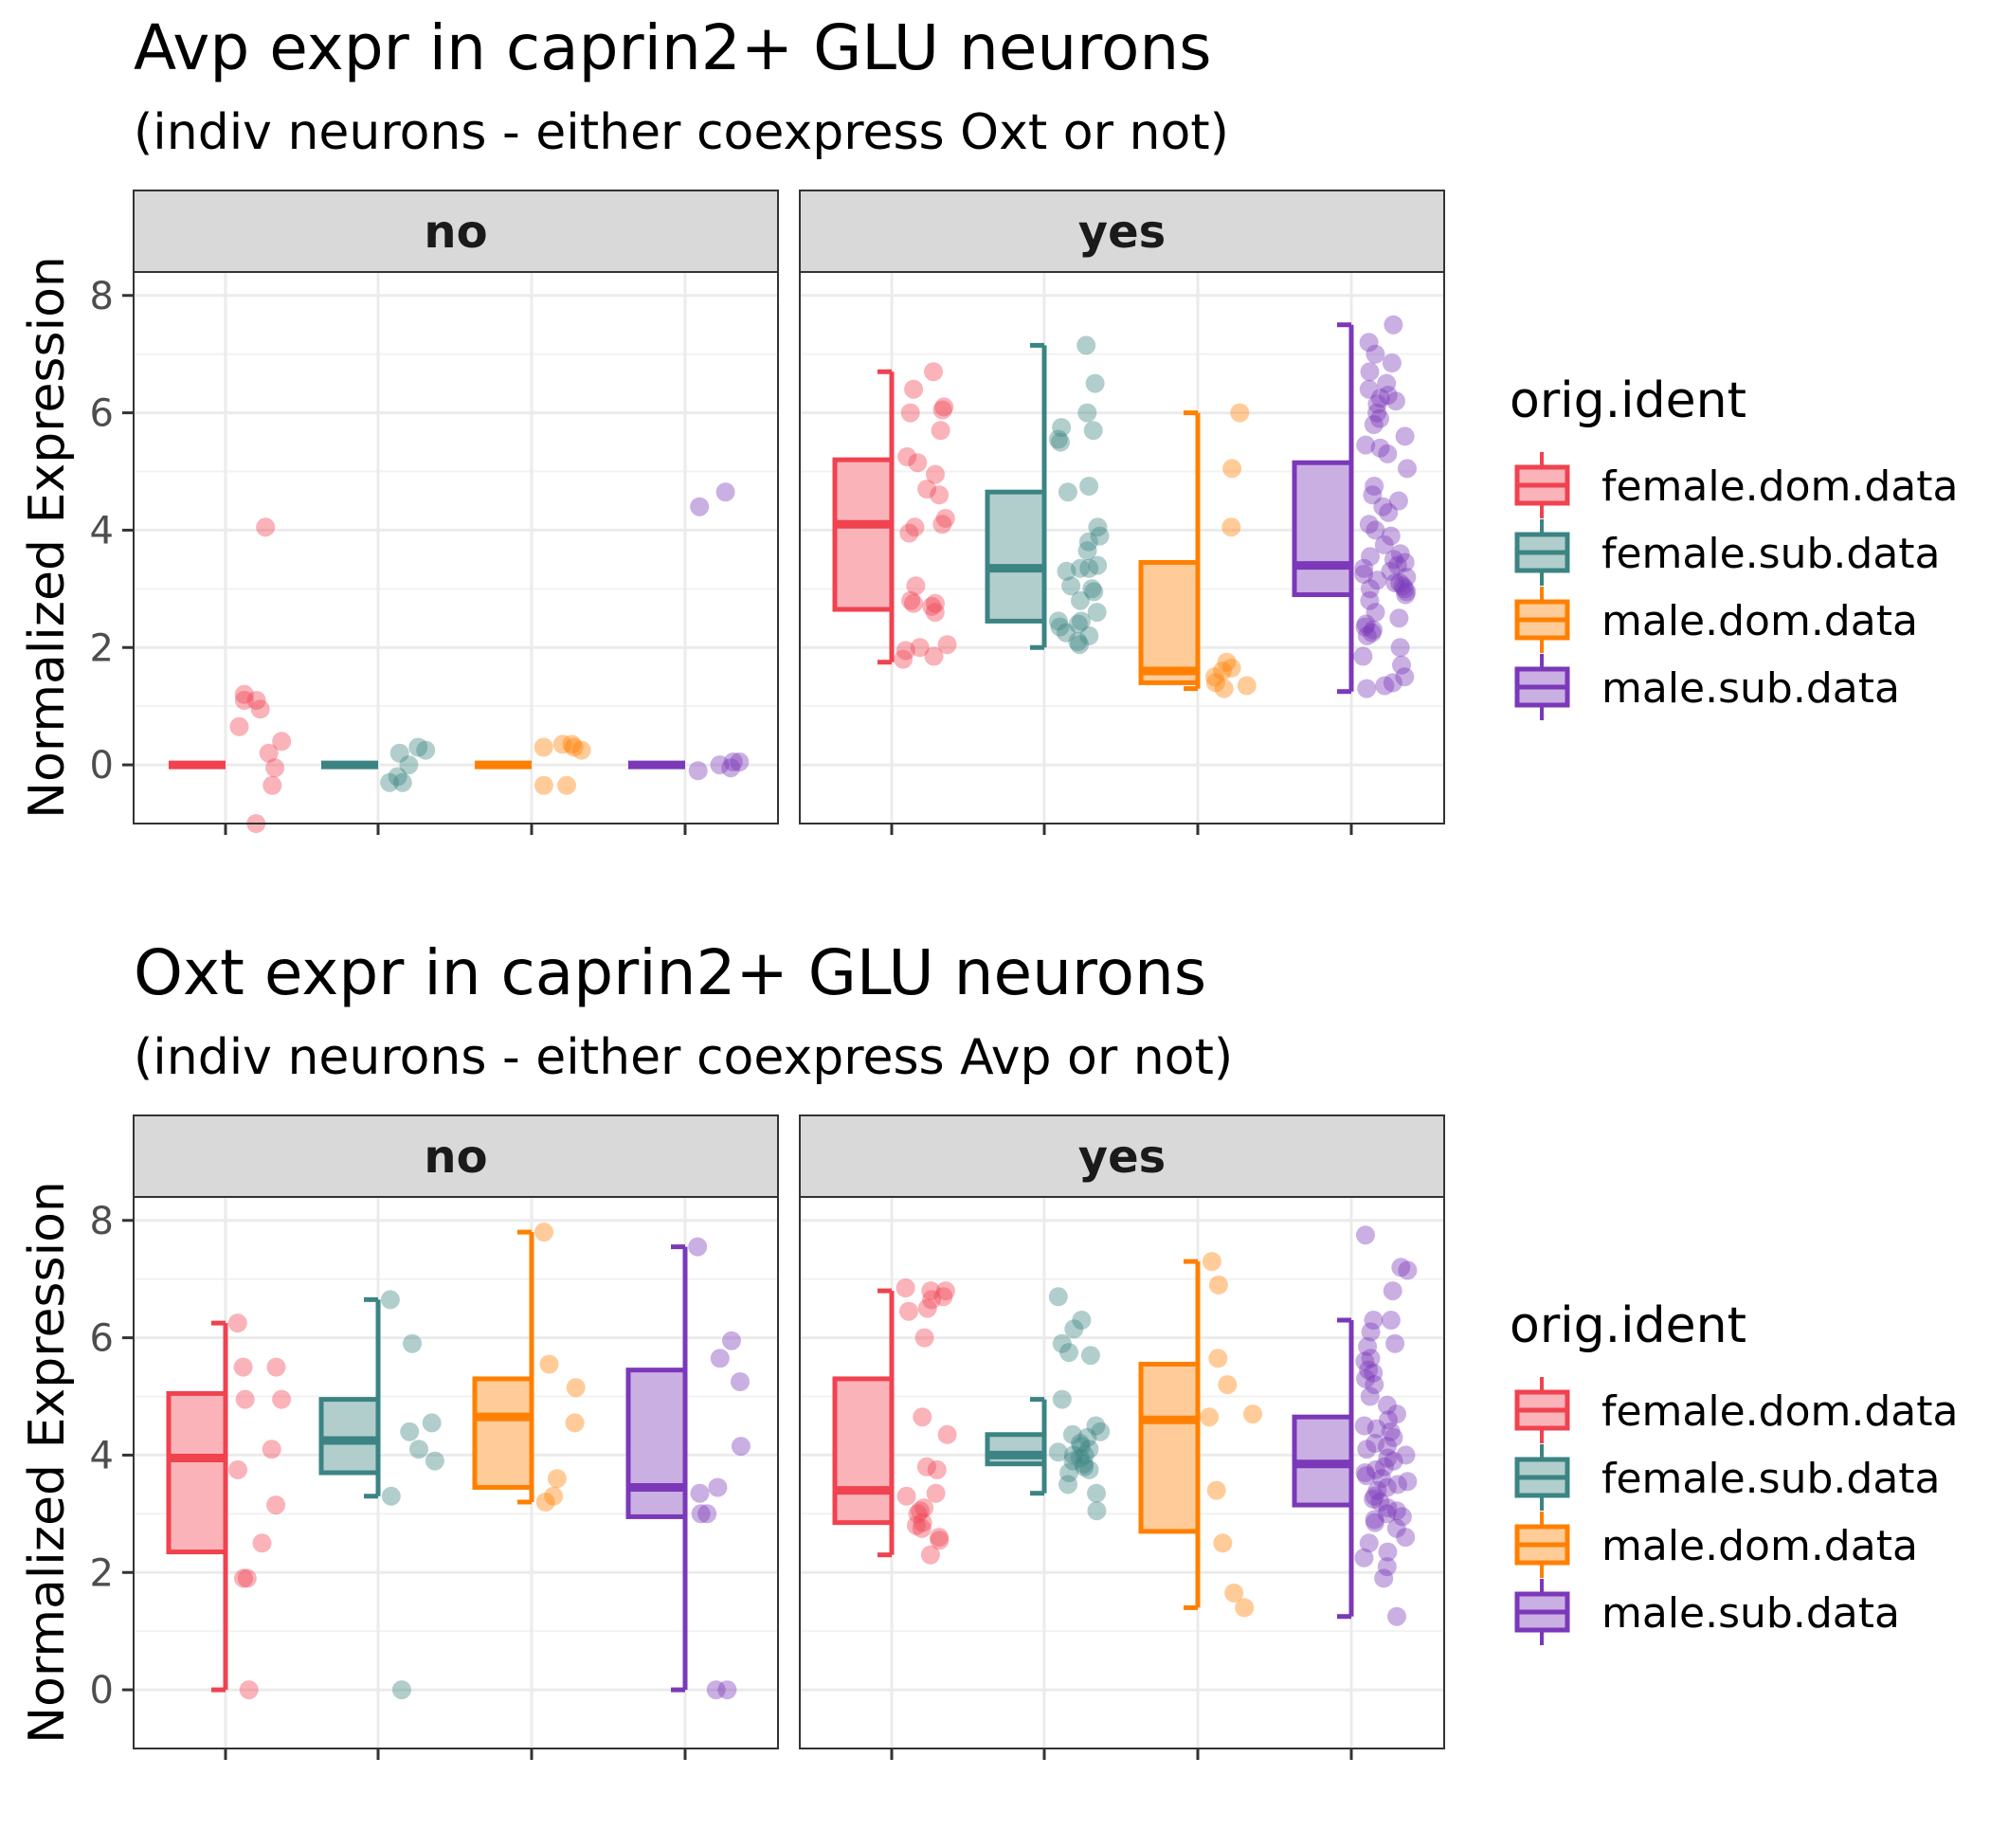  Describe the element at coordinates (1750, 689) in the screenshot. I see `legend-label: male.sub.data` at that location.